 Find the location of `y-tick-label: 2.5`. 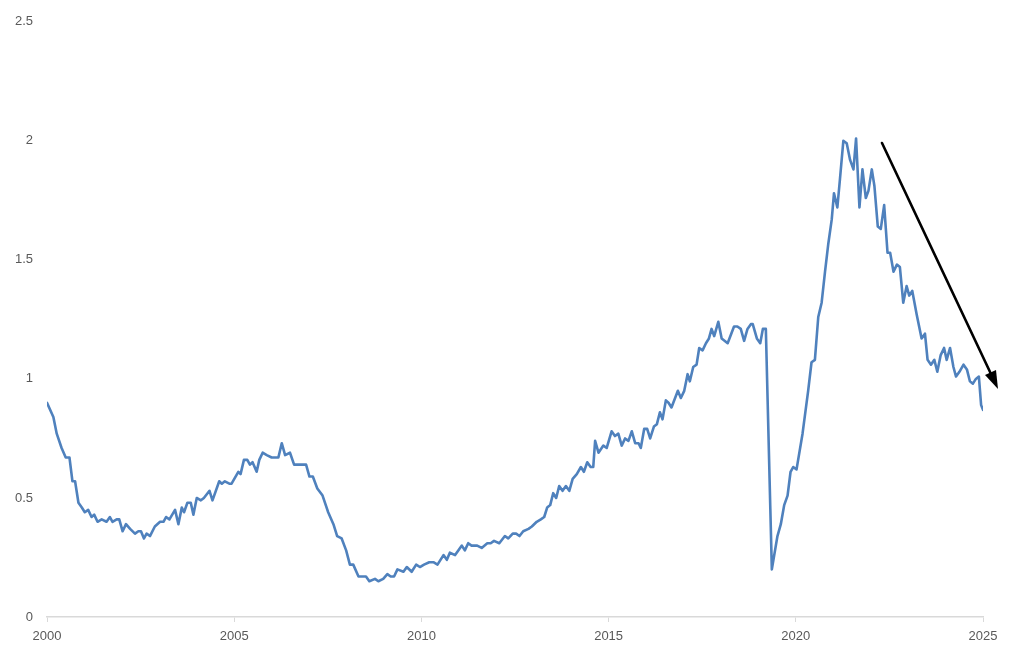

y-tick-label: 2.5 is located at coordinates (23, 21).